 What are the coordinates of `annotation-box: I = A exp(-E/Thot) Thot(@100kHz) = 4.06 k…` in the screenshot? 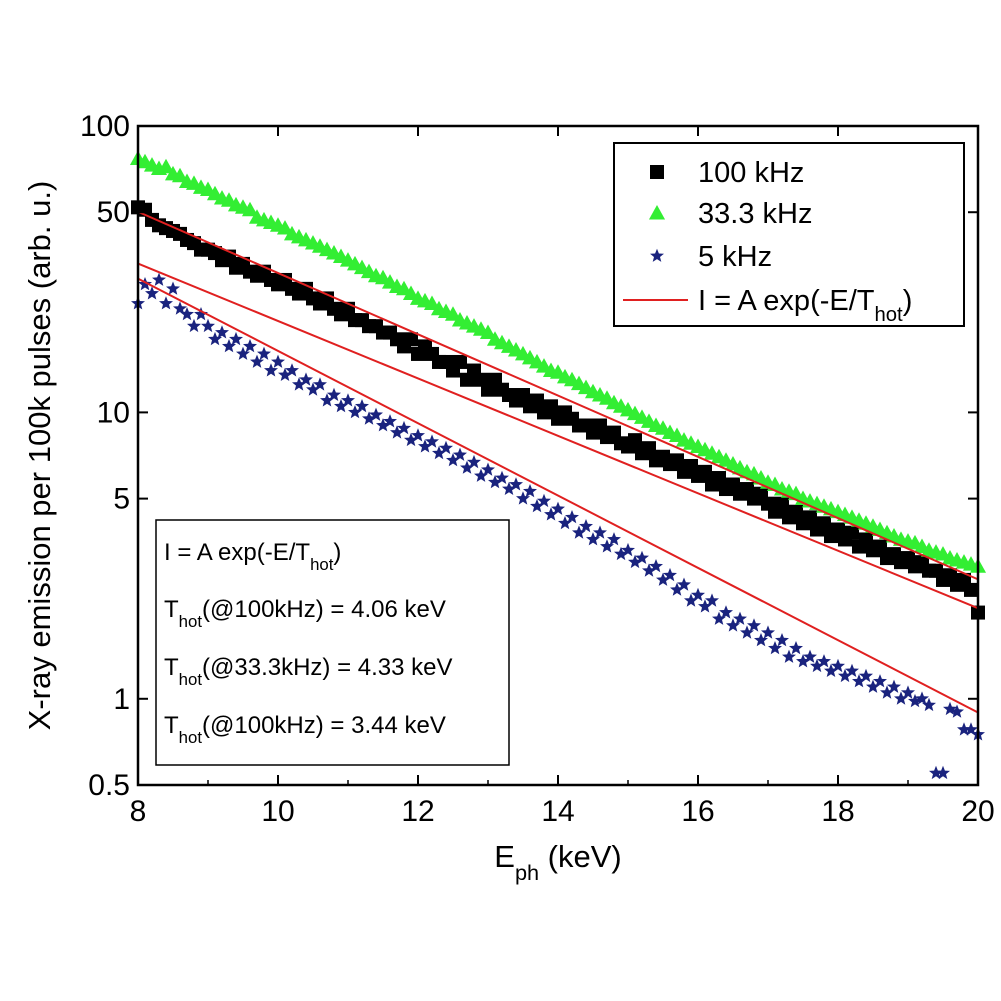 It's located at (332, 642).